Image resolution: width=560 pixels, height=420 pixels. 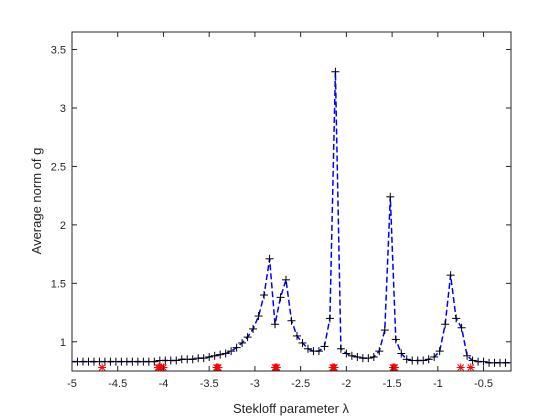 I want to click on x-tick-label: -3.5, so click(x=209, y=384).